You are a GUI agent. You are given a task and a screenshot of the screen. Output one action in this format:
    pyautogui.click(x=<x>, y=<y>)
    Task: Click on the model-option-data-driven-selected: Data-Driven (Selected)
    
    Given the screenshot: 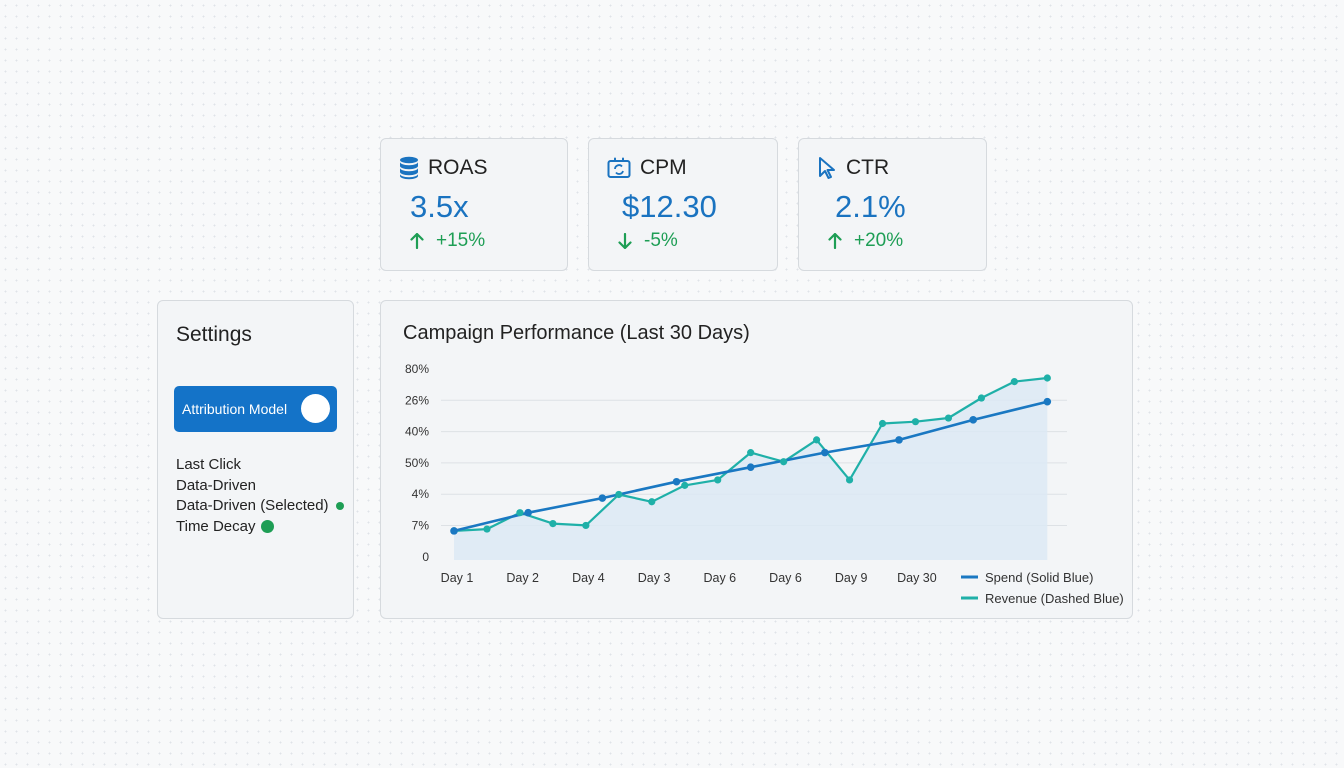 What is the action you would take?
    pyautogui.click(x=260, y=506)
    